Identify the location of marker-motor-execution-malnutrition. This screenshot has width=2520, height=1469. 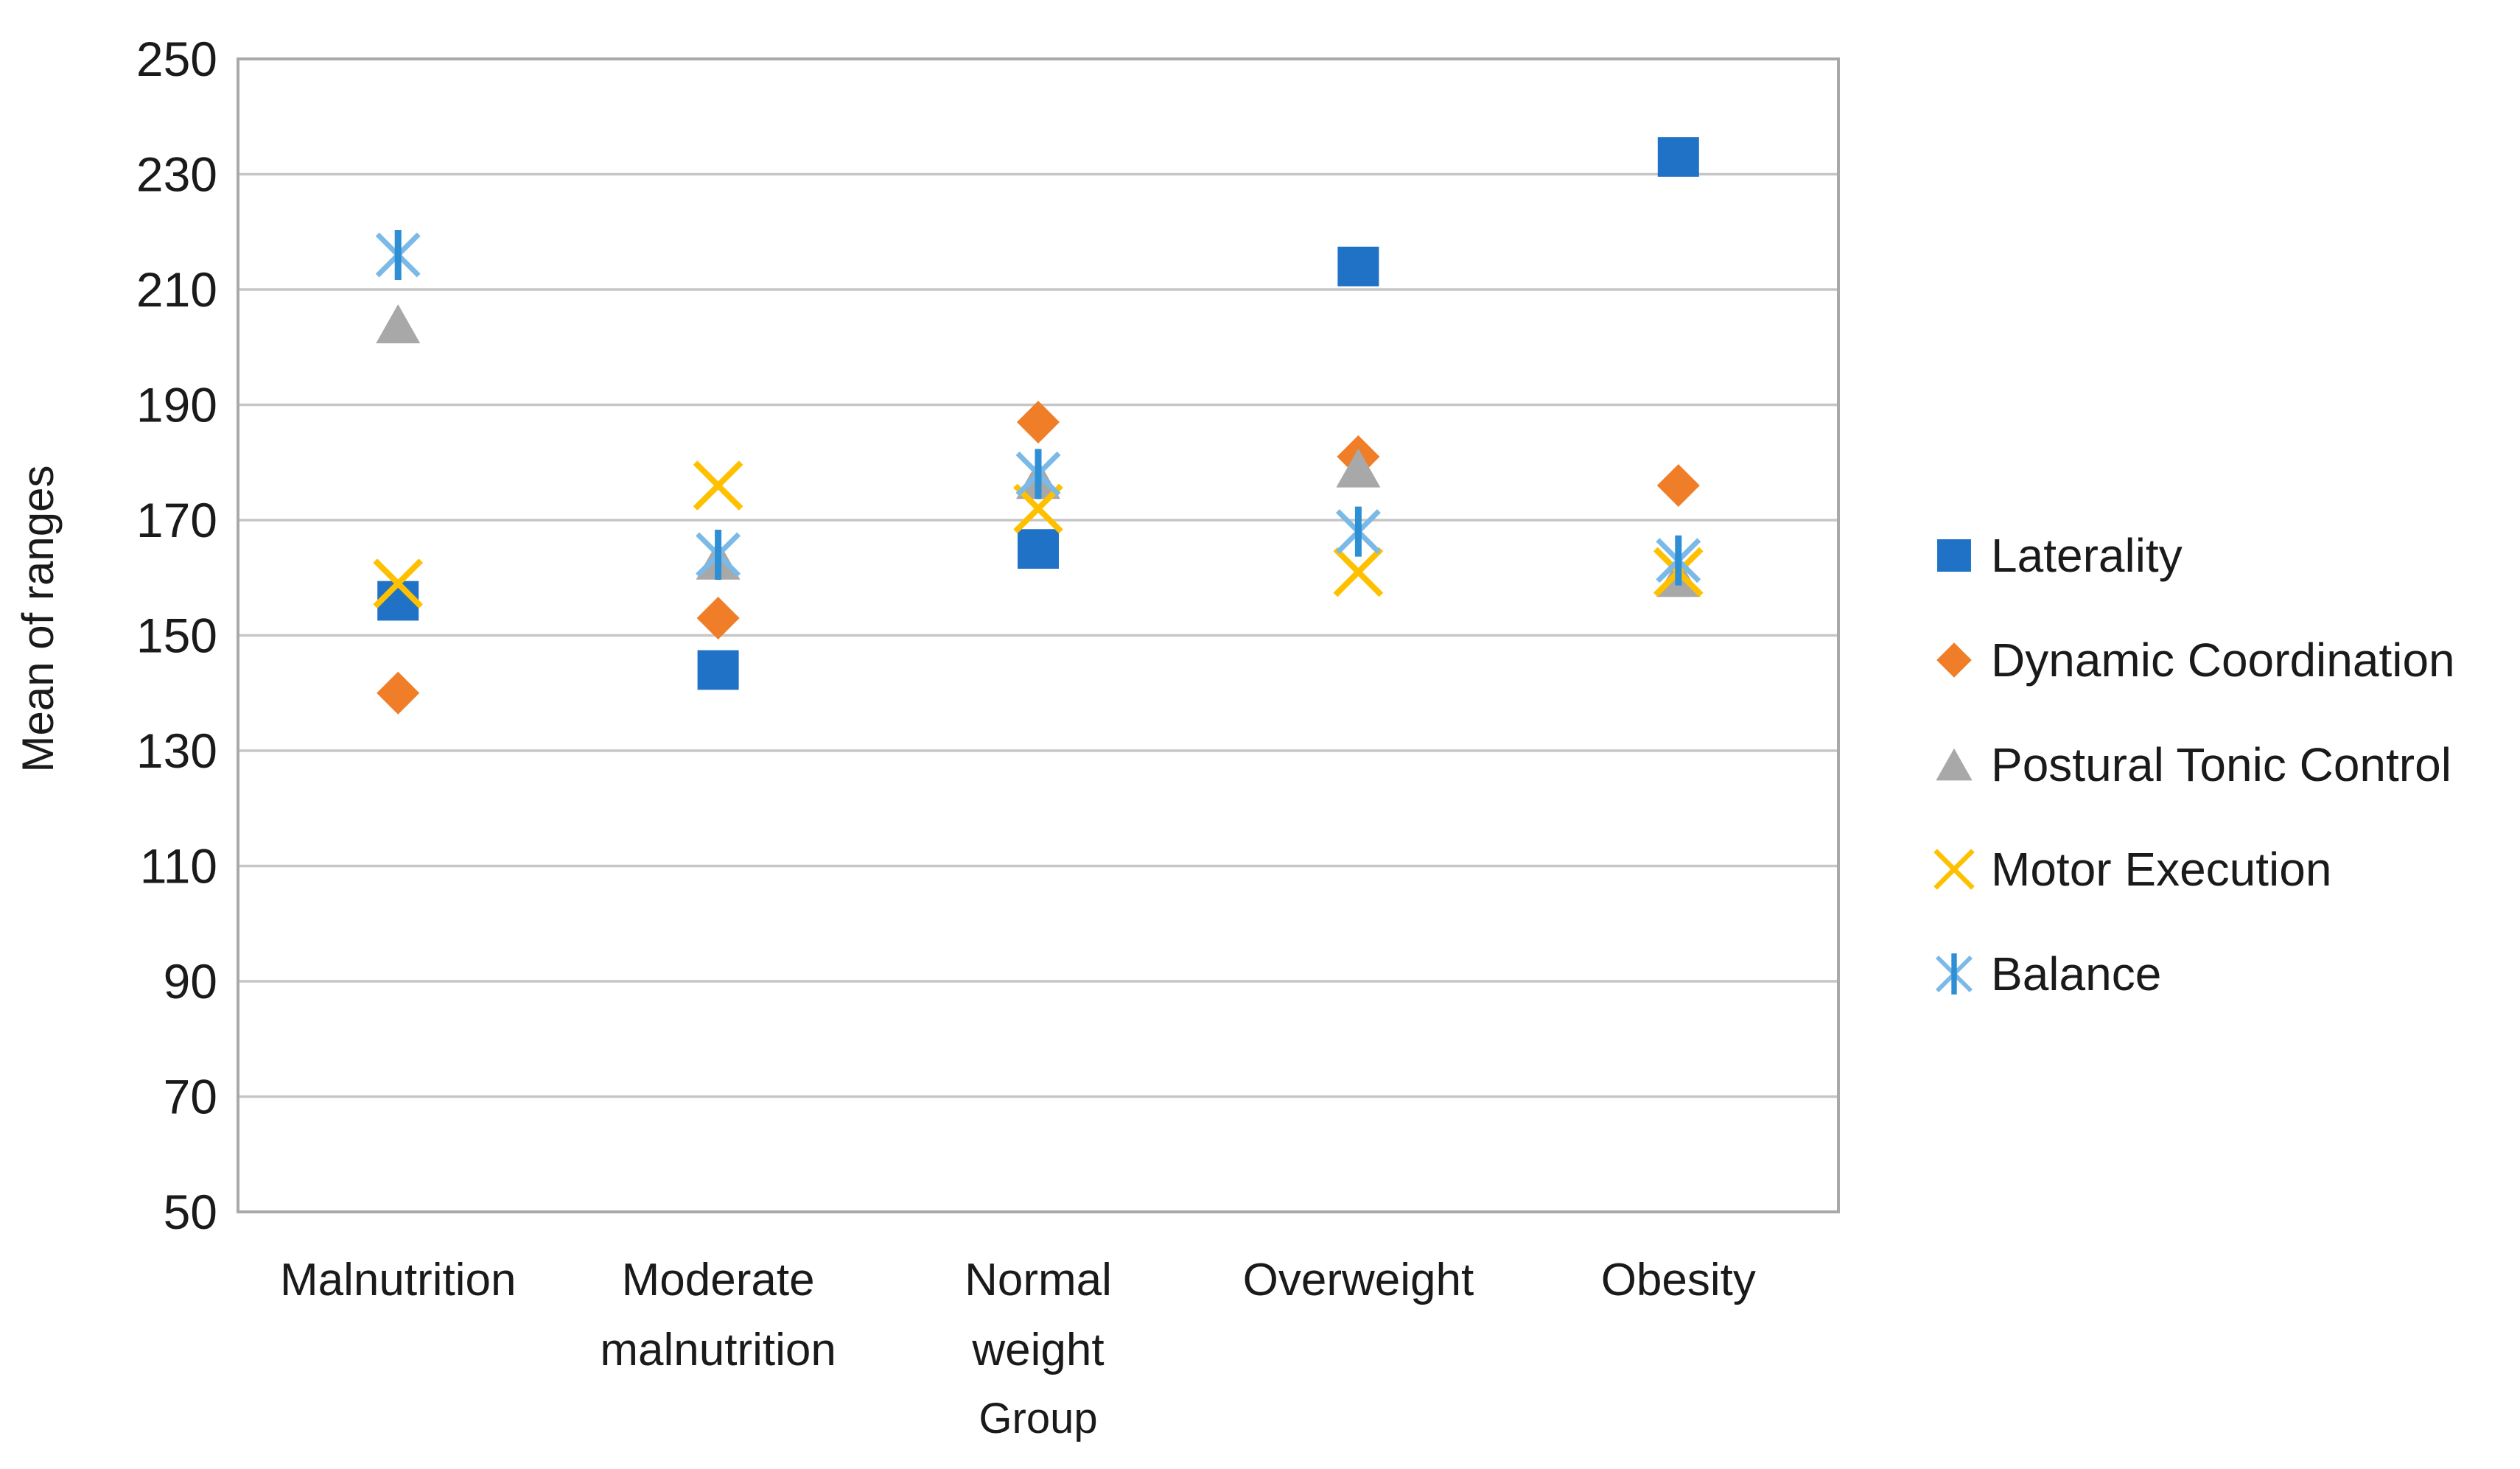
(398, 583).